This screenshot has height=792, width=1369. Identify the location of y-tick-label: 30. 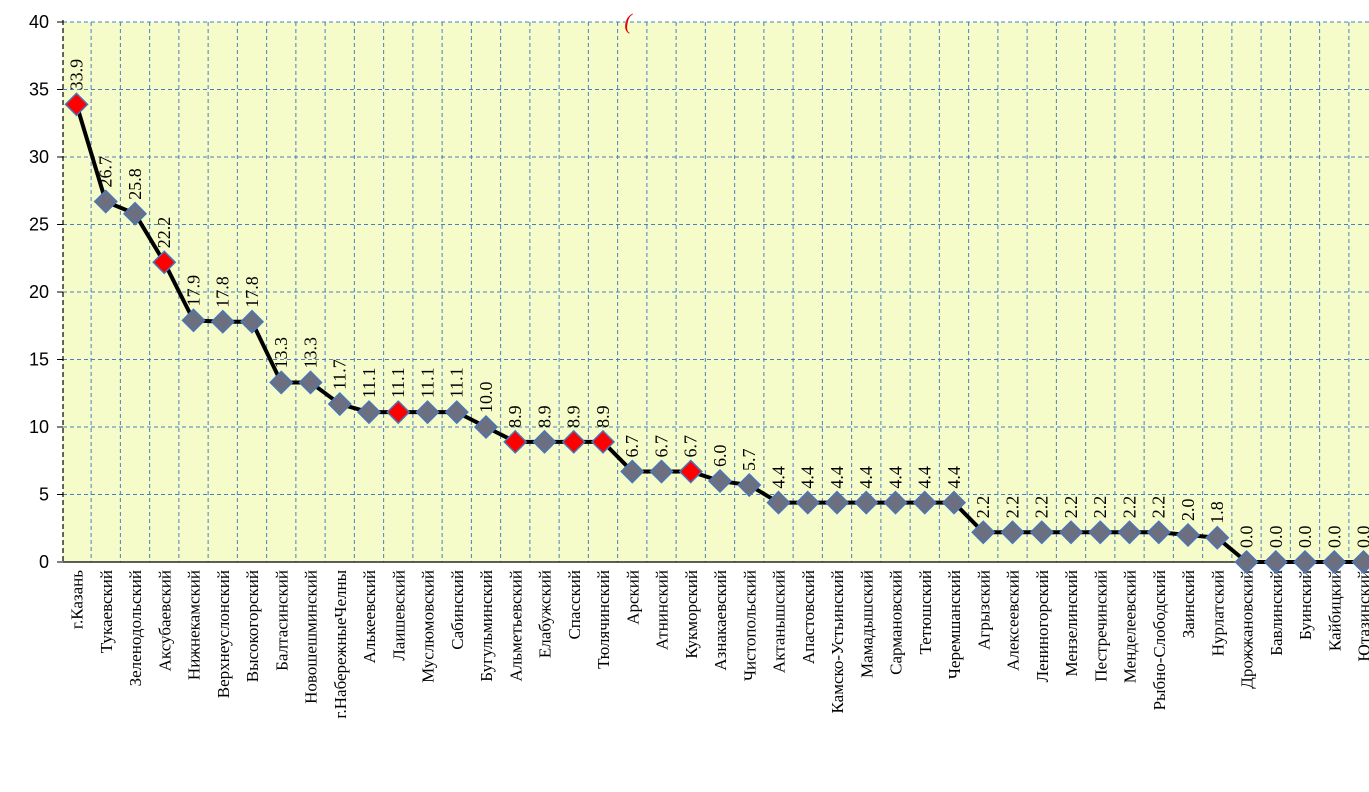
(39, 157).